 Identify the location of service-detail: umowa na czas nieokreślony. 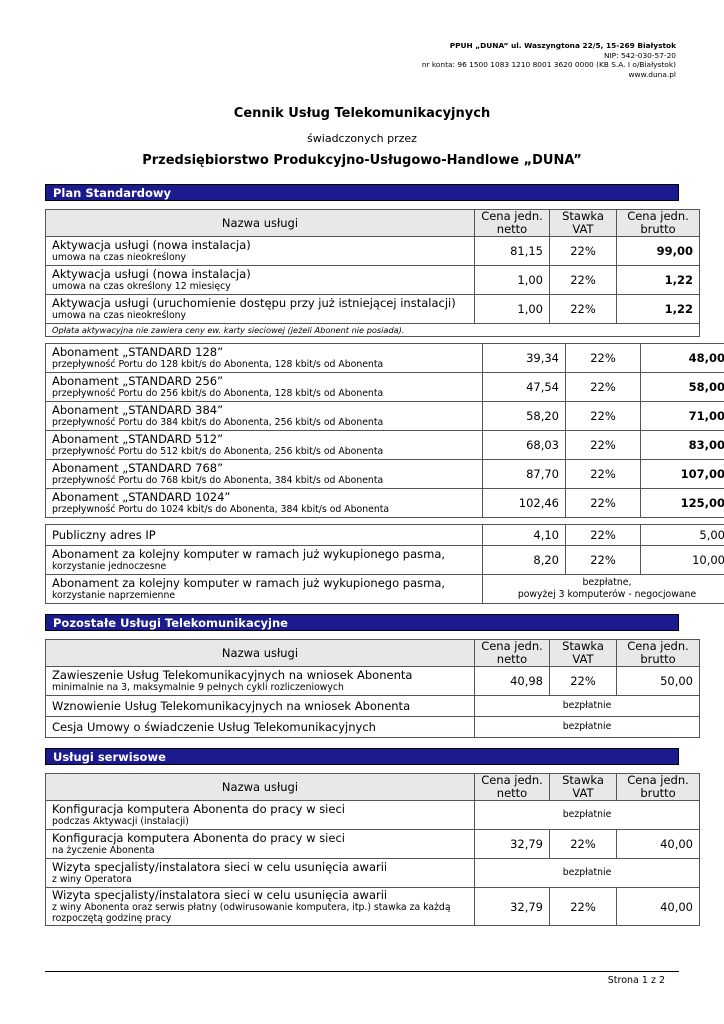
(119, 315).